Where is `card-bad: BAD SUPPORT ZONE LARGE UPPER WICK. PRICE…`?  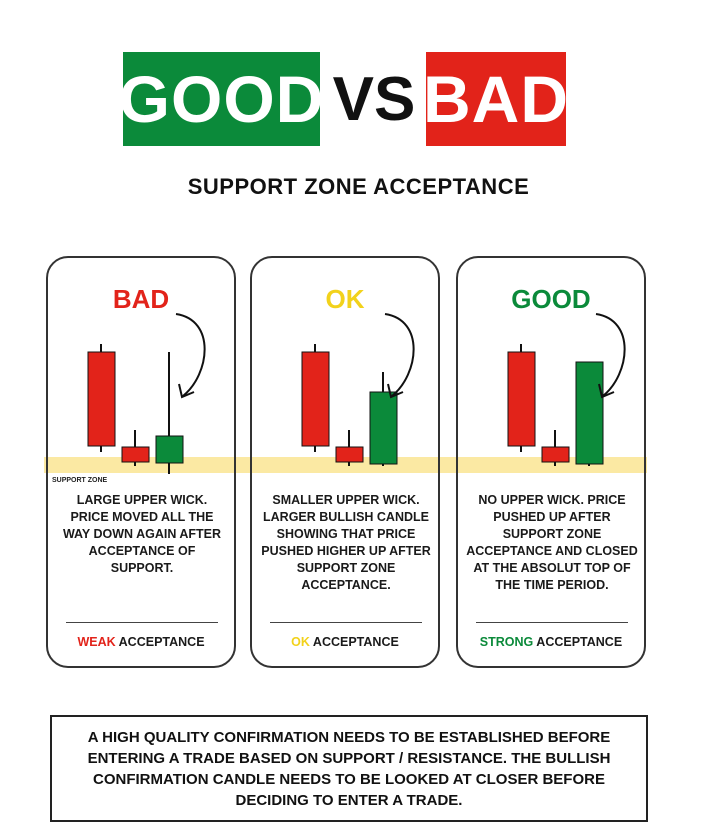
card-bad: BAD SUPPORT ZONE LARGE UPPER WICK. PRICE… is located at coordinates (141, 462).